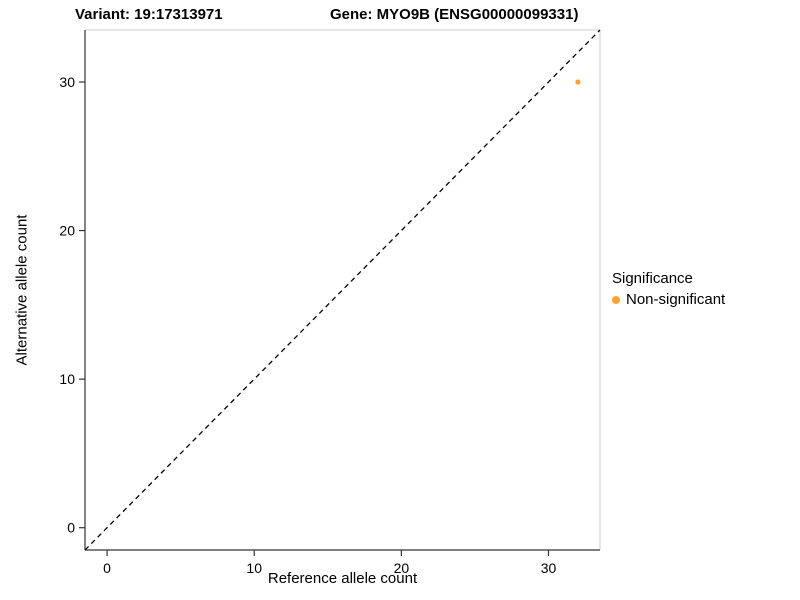  Describe the element at coordinates (149, 14) in the screenshot. I see `plot-title-variant: Variant: 19:17313971` at that location.